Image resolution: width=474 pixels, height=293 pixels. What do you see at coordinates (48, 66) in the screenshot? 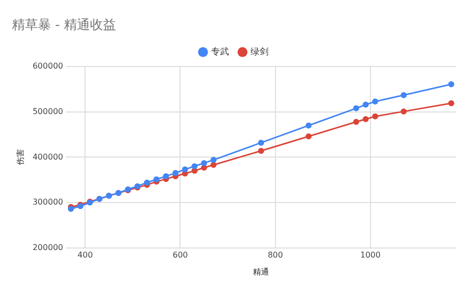
I see `y-tick-label: 600000` at bounding box center [48, 66].